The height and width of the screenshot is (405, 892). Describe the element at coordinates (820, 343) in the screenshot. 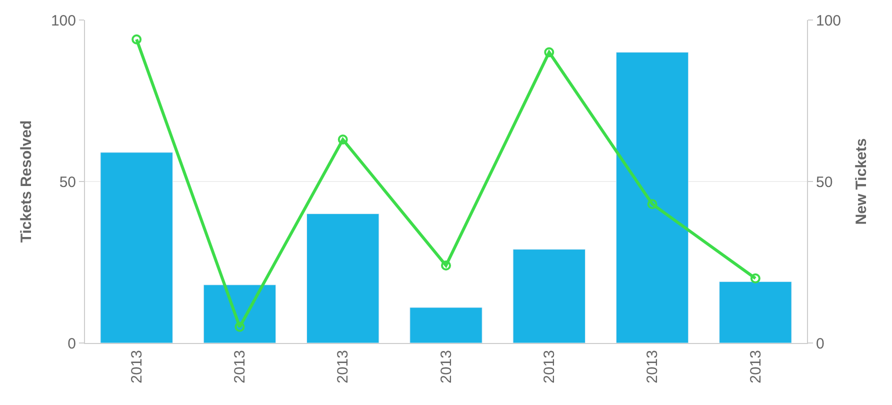

I see `y2-tick-label: 0` at that location.